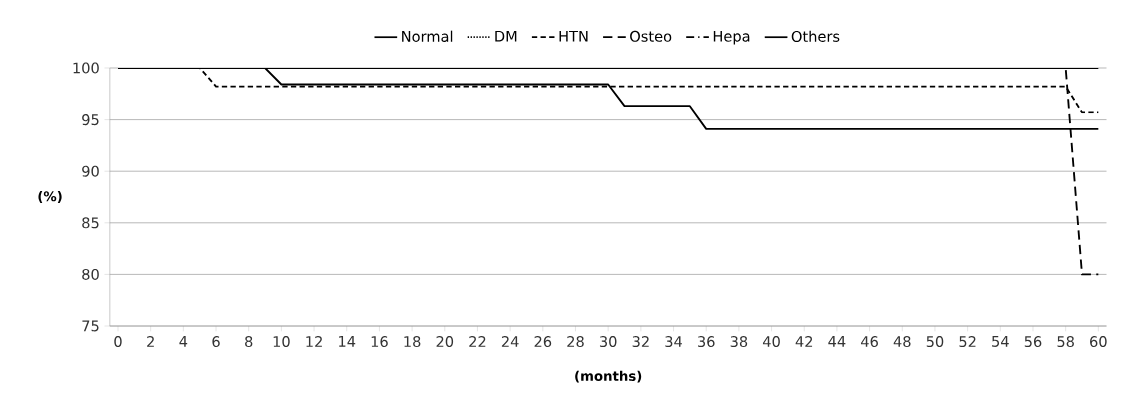 The image size is (1121, 418). Describe the element at coordinates (150, 341) in the screenshot. I see `x-tick-label: 2` at that location.